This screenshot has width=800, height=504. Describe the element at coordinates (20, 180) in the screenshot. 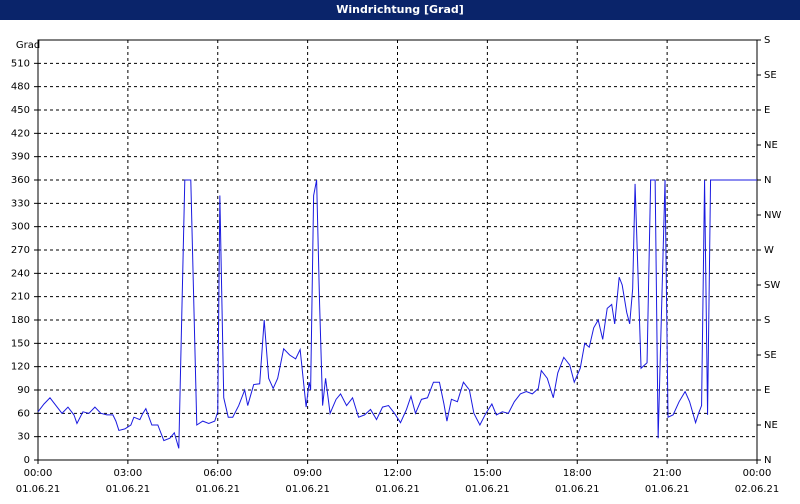

I see `y-tick-label: 360` at that location.